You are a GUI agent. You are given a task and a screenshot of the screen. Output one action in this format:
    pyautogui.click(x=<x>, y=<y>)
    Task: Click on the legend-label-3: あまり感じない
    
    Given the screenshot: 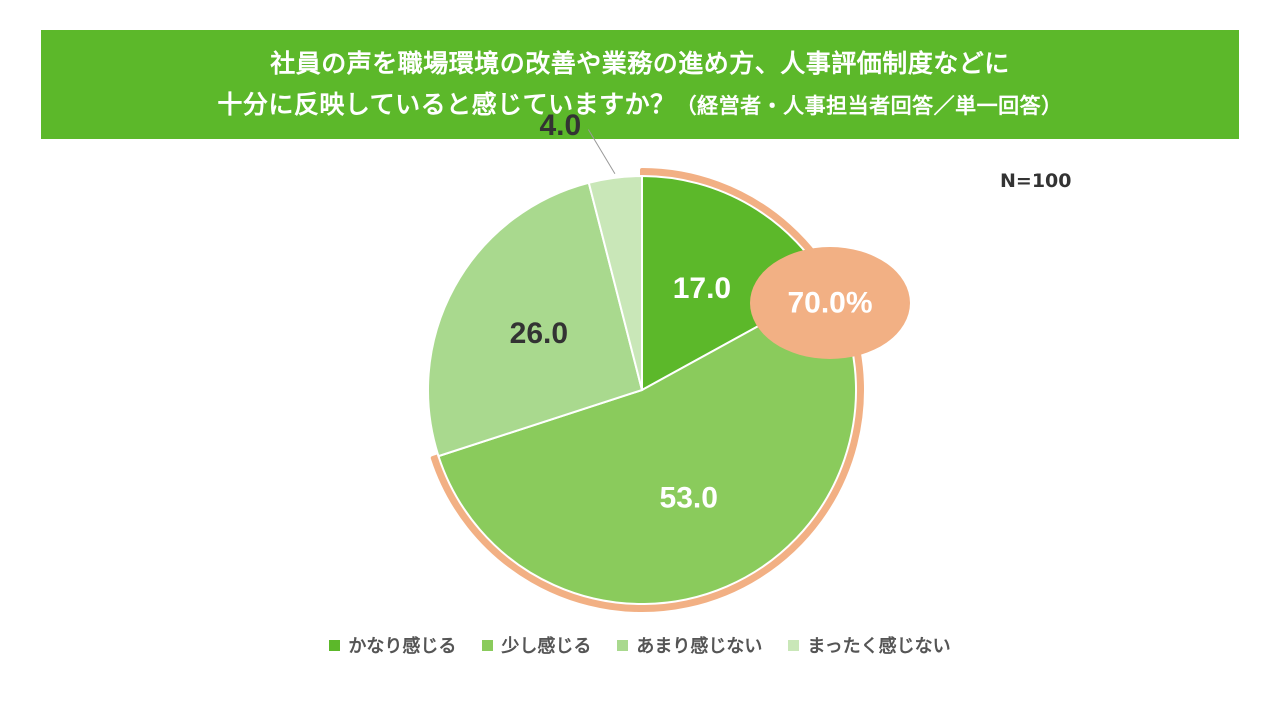 What is the action you would take?
    pyautogui.click(x=699, y=646)
    